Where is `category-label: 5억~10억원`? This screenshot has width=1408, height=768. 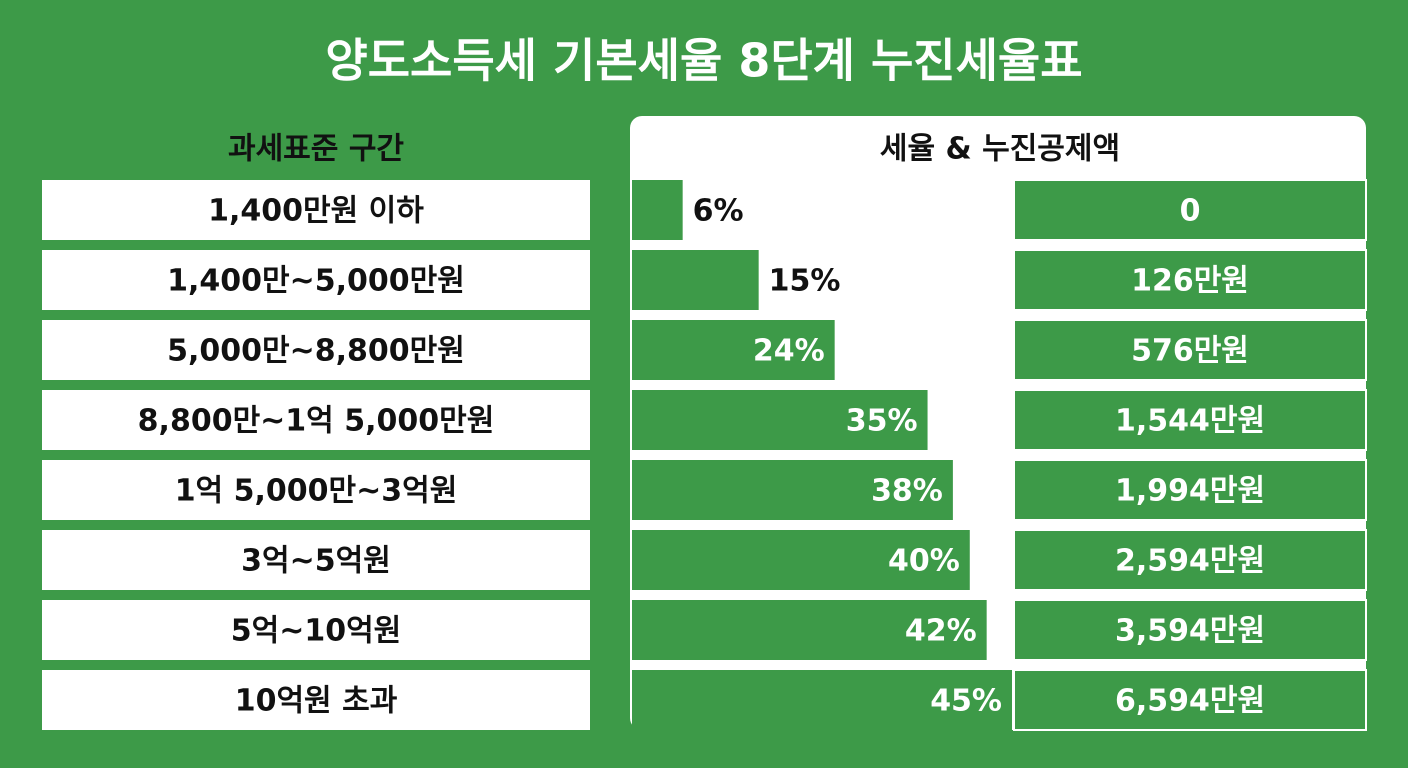 category-label: 5억~10억원 is located at coordinates (316, 631).